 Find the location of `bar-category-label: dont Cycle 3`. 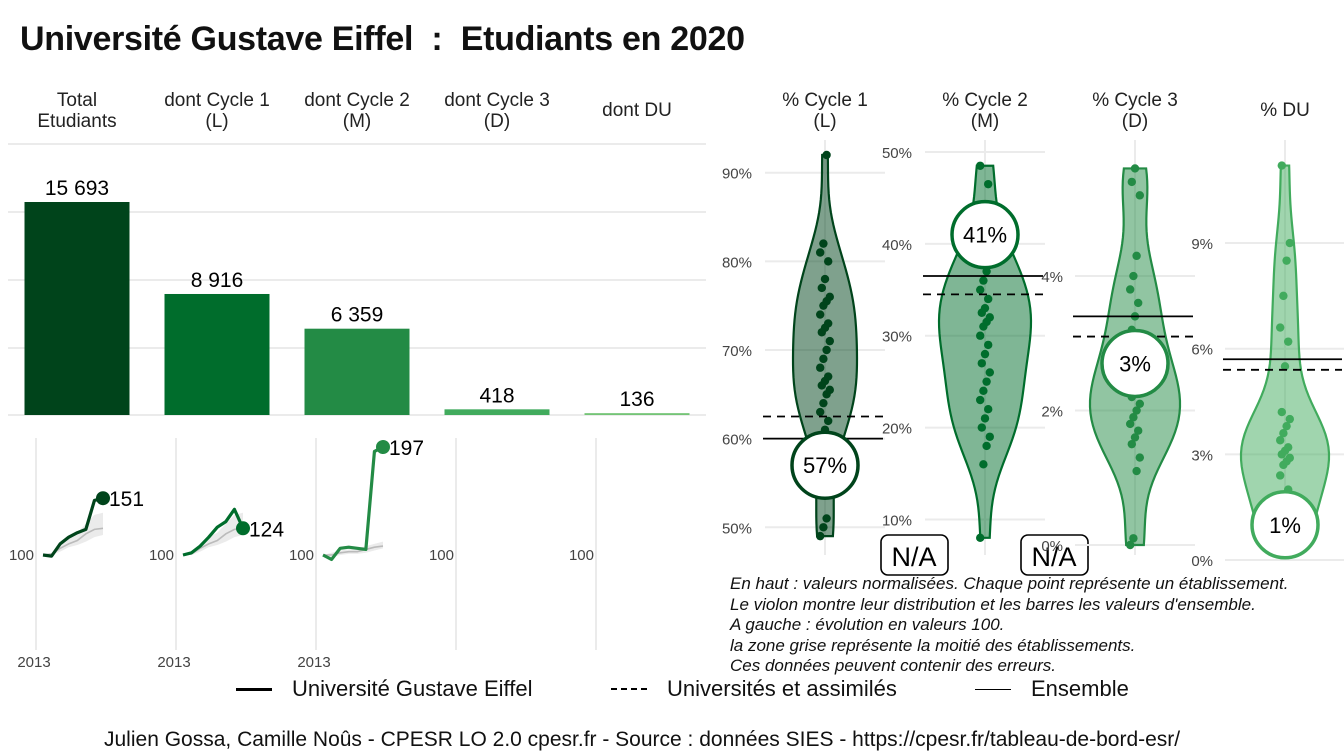

bar-category-label: dont Cycle 3 is located at coordinates (497, 100).